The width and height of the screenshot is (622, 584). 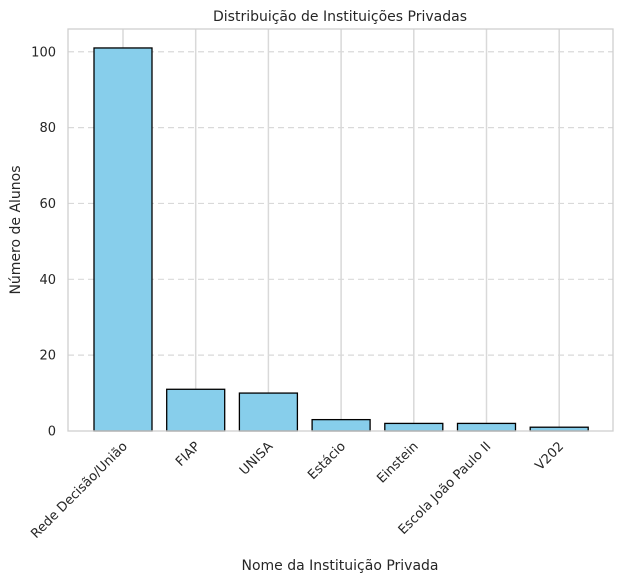 I want to click on x-tick-label: Einstein, so click(x=397, y=462).